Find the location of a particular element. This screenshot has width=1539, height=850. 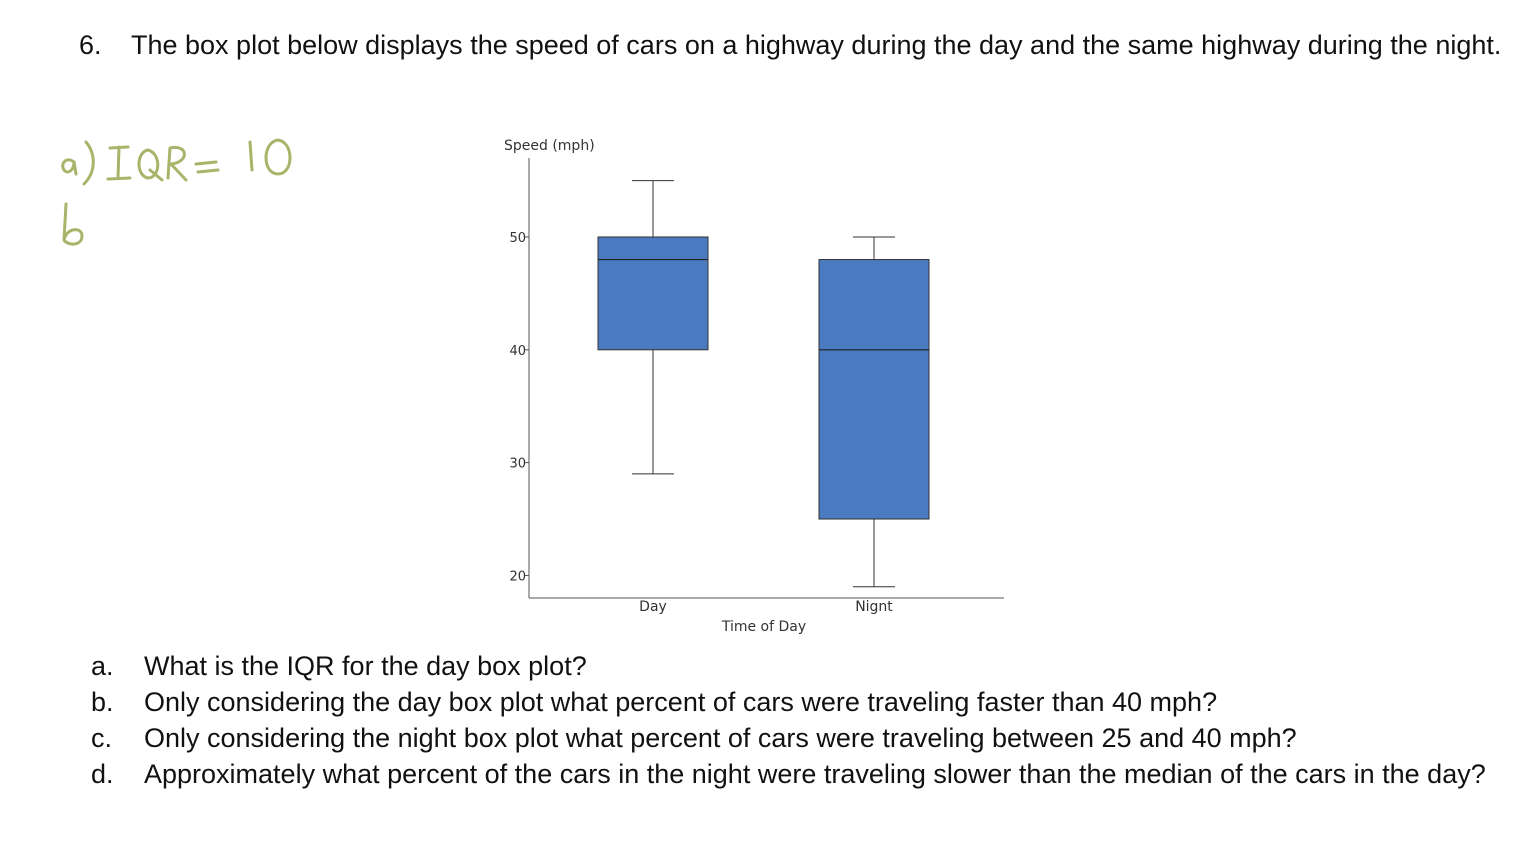

y-tick-label: 20 is located at coordinates (517, 576).